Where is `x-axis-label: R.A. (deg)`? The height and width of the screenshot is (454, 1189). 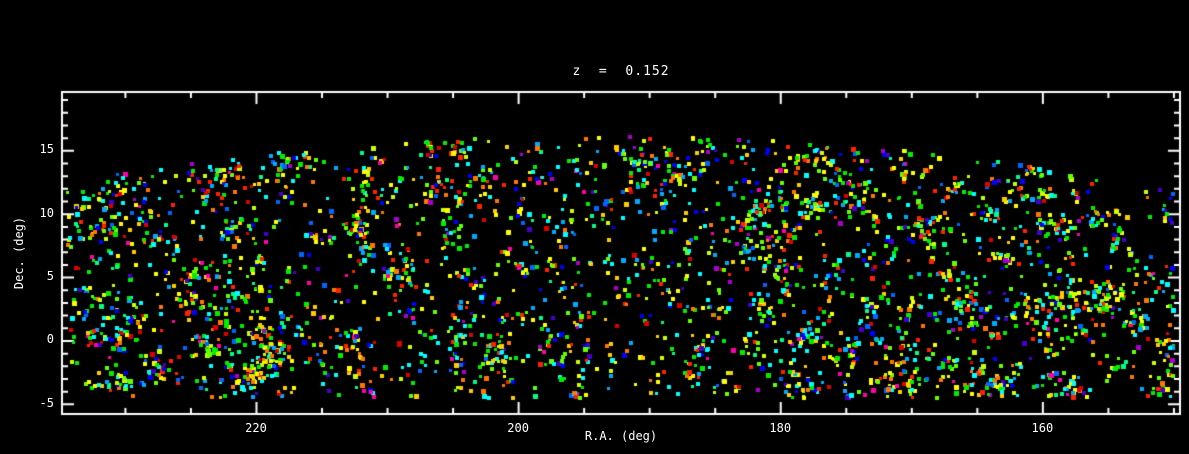
x-axis-label: R.A. (deg) is located at coordinates (621, 436).